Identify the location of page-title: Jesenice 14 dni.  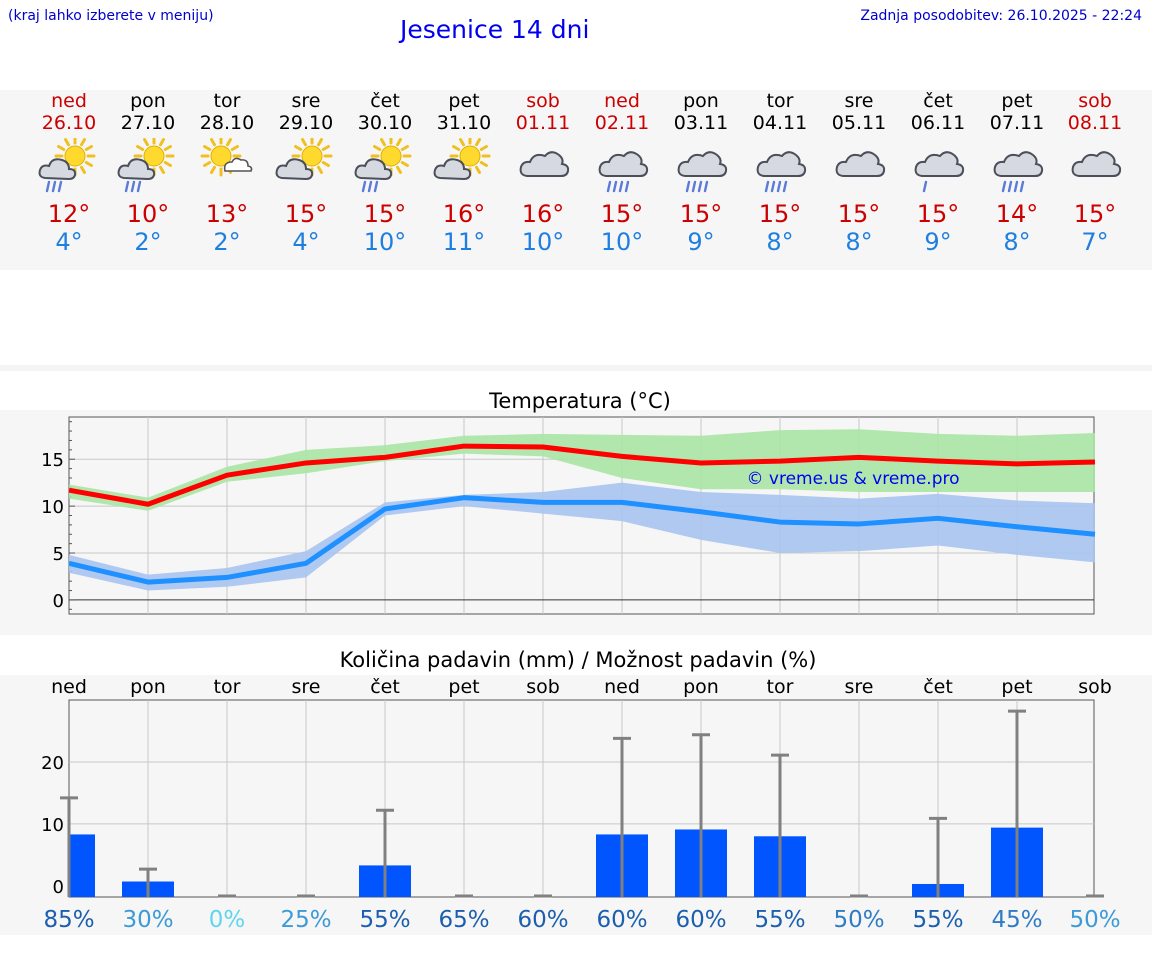
(495, 29).